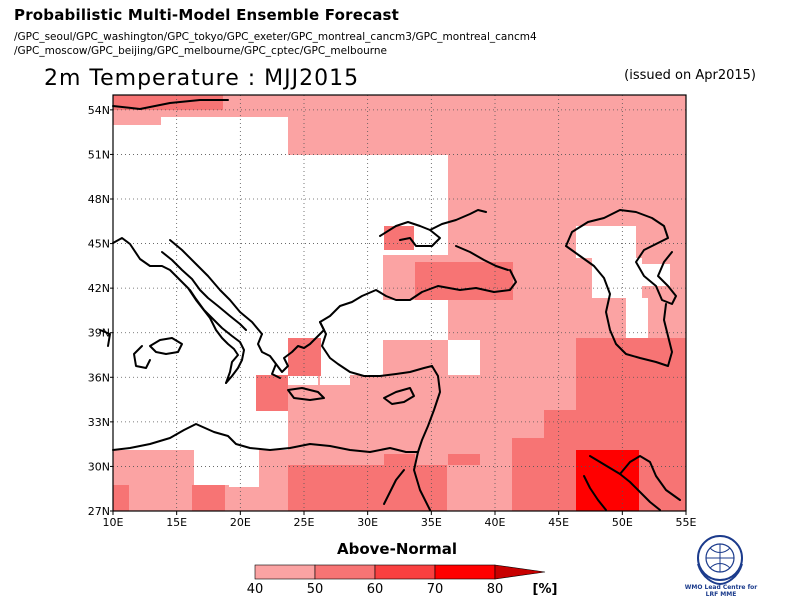 The width and height of the screenshot is (800, 600). What do you see at coordinates (304, 522) in the screenshot?
I see `lon-label: 25E` at bounding box center [304, 522].